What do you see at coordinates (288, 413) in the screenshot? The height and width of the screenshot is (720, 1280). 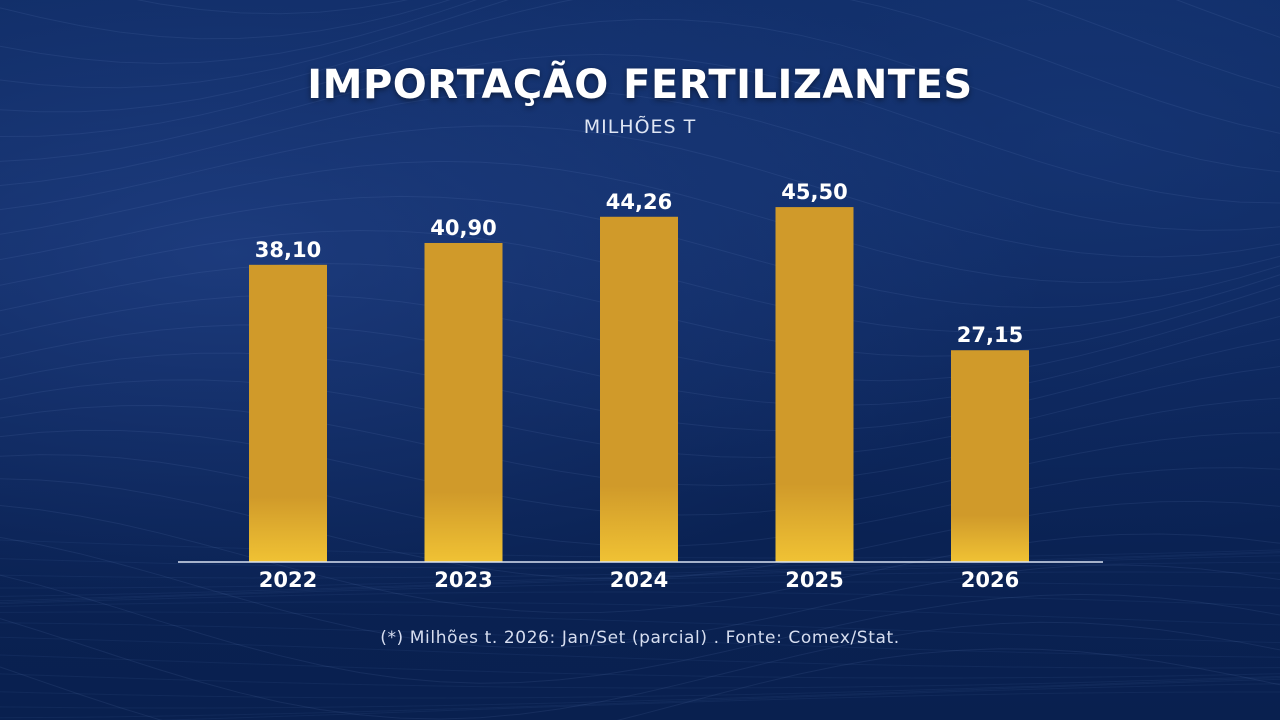 I see `bar-2022` at bounding box center [288, 413].